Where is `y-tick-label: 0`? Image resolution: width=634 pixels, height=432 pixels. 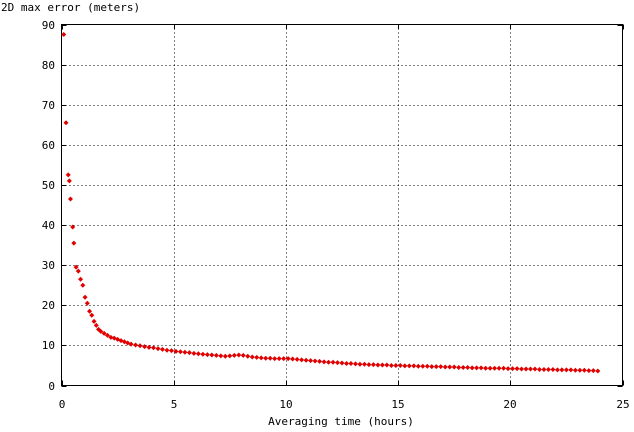 y-tick-label: 0 is located at coordinates (51, 386).